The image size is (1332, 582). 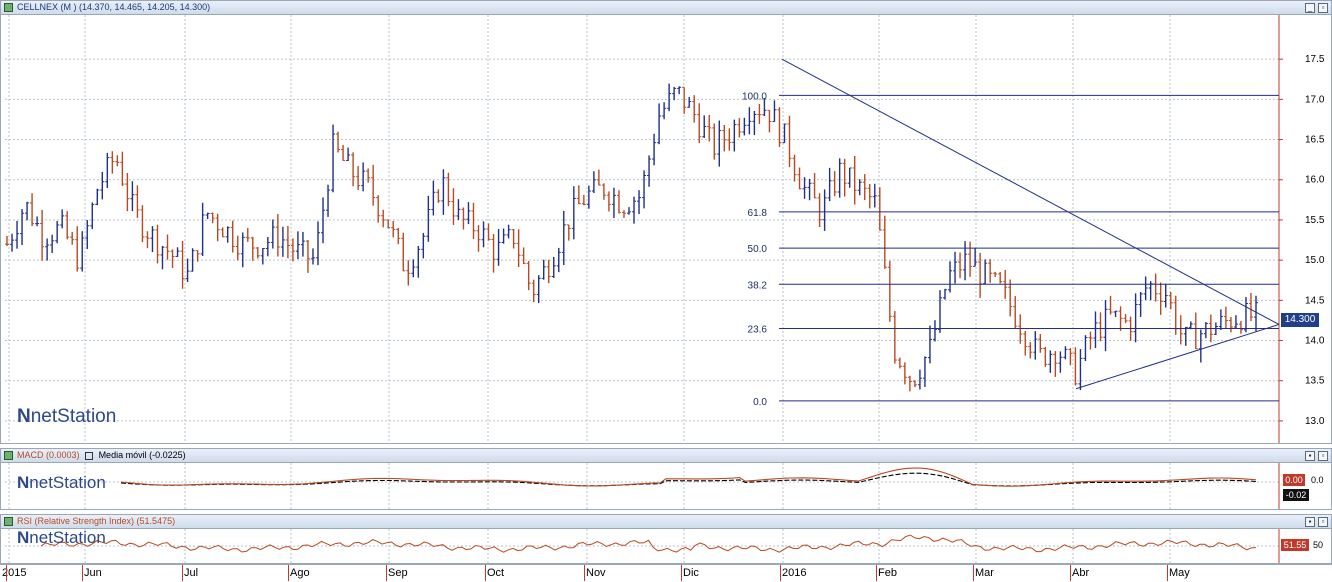 What do you see at coordinates (1294, 480) in the screenshot?
I see `macd-value-badge: 0.00` at bounding box center [1294, 480].